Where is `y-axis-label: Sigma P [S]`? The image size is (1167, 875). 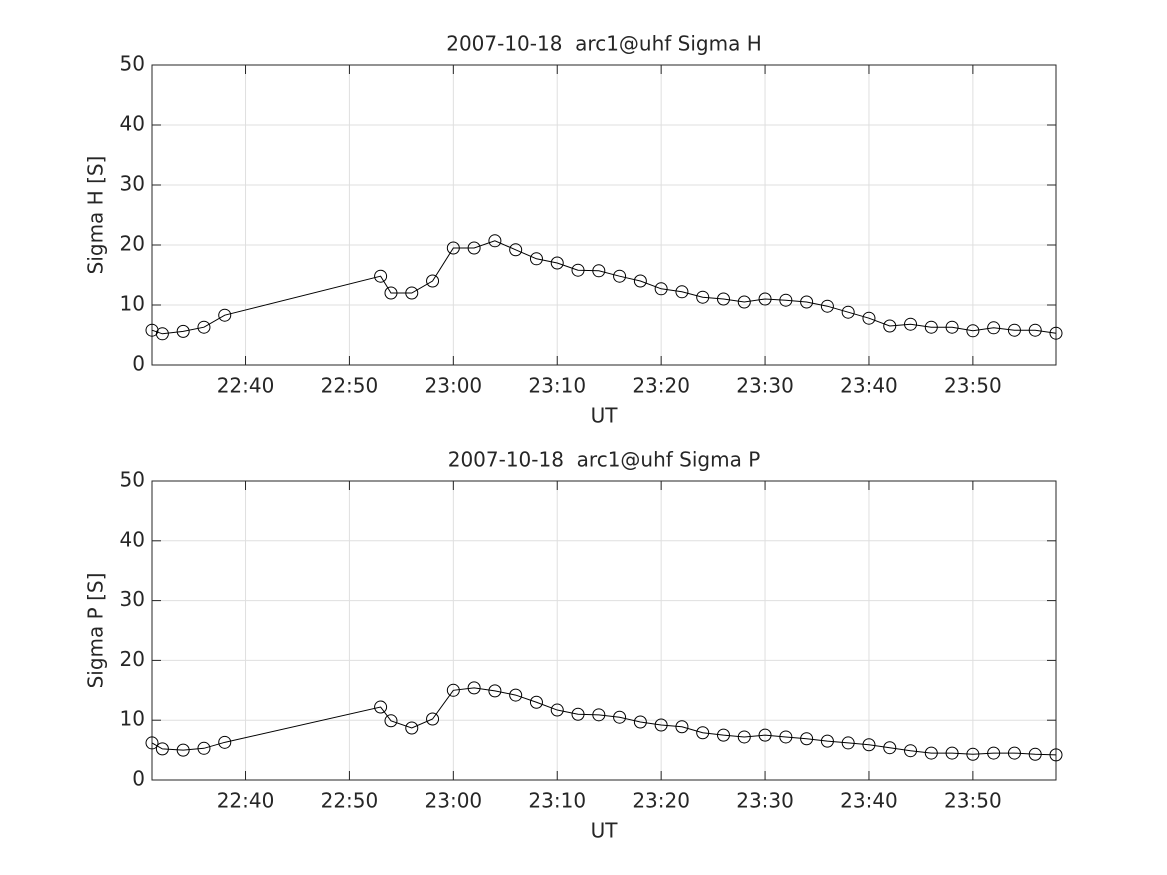
y-axis-label: Sigma P [S] is located at coordinates (96, 631).